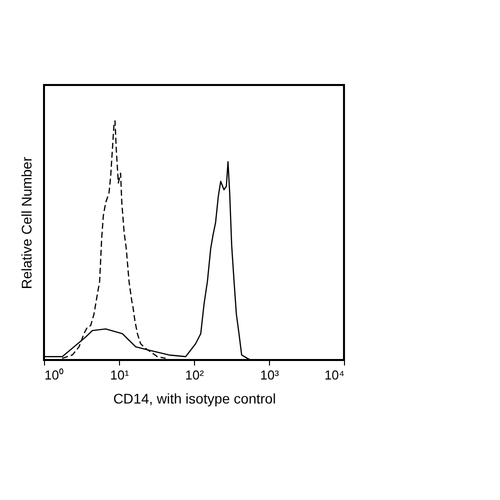 This screenshot has height=500, width=500. What do you see at coordinates (195, 375) in the screenshot?
I see `x-tick-label: 10²` at bounding box center [195, 375].